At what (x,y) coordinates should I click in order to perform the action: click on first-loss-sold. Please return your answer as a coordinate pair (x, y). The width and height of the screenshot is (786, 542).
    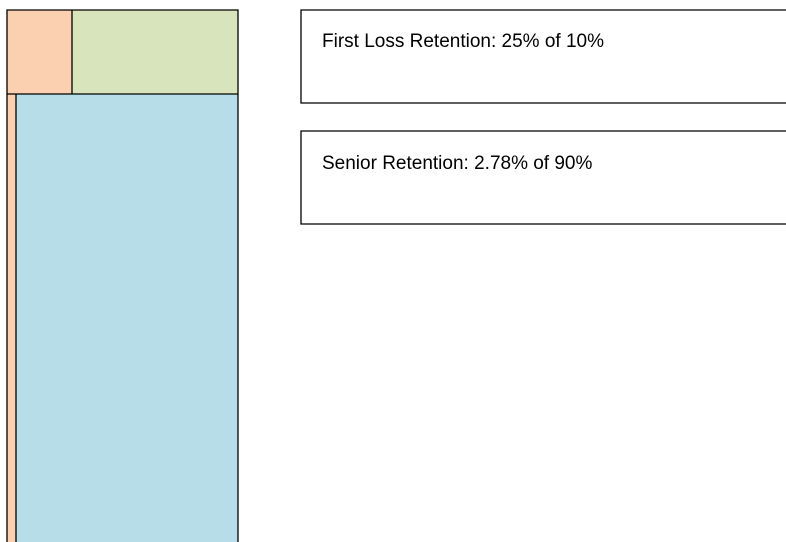
    Looking at the image, I should click on (155, 52).